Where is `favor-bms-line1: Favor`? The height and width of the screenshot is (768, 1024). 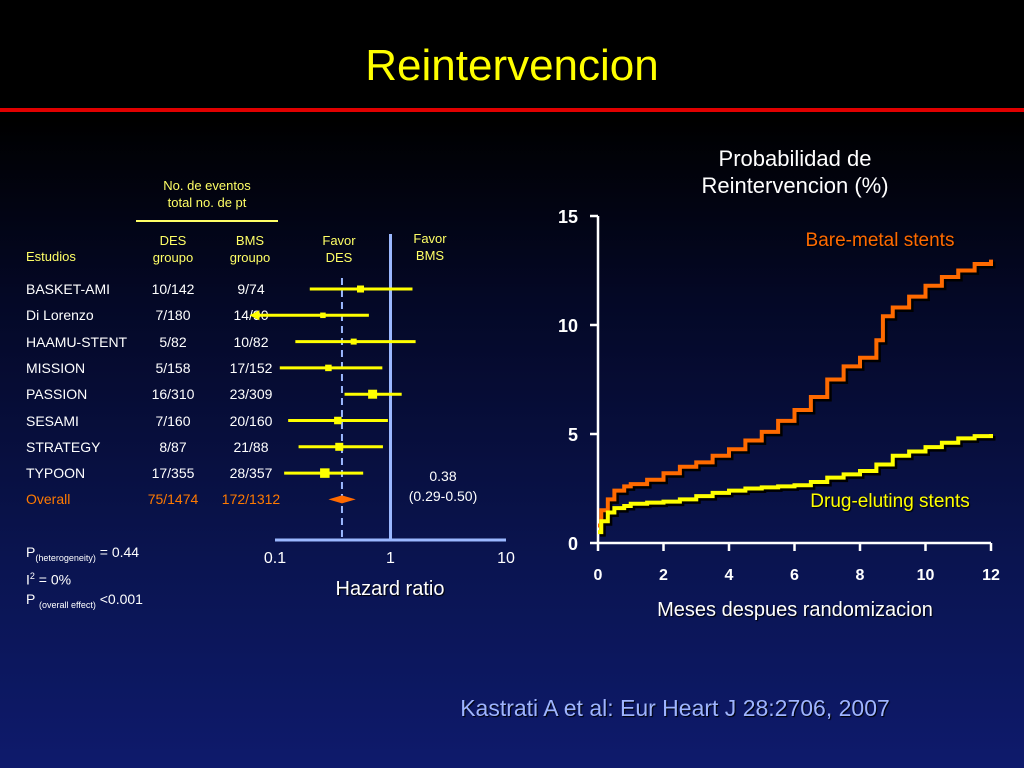 favor-bms-line1: Favor is located at coordinates (430, 238).